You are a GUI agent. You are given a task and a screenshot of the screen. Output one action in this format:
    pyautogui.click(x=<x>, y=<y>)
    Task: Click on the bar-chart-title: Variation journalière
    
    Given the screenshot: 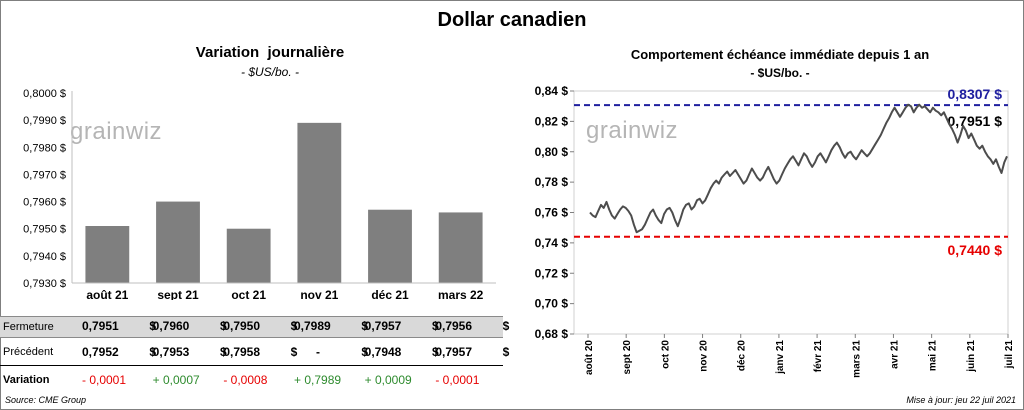 What is the action you would take?
    pyautogui.click(x=270, y=52)
    